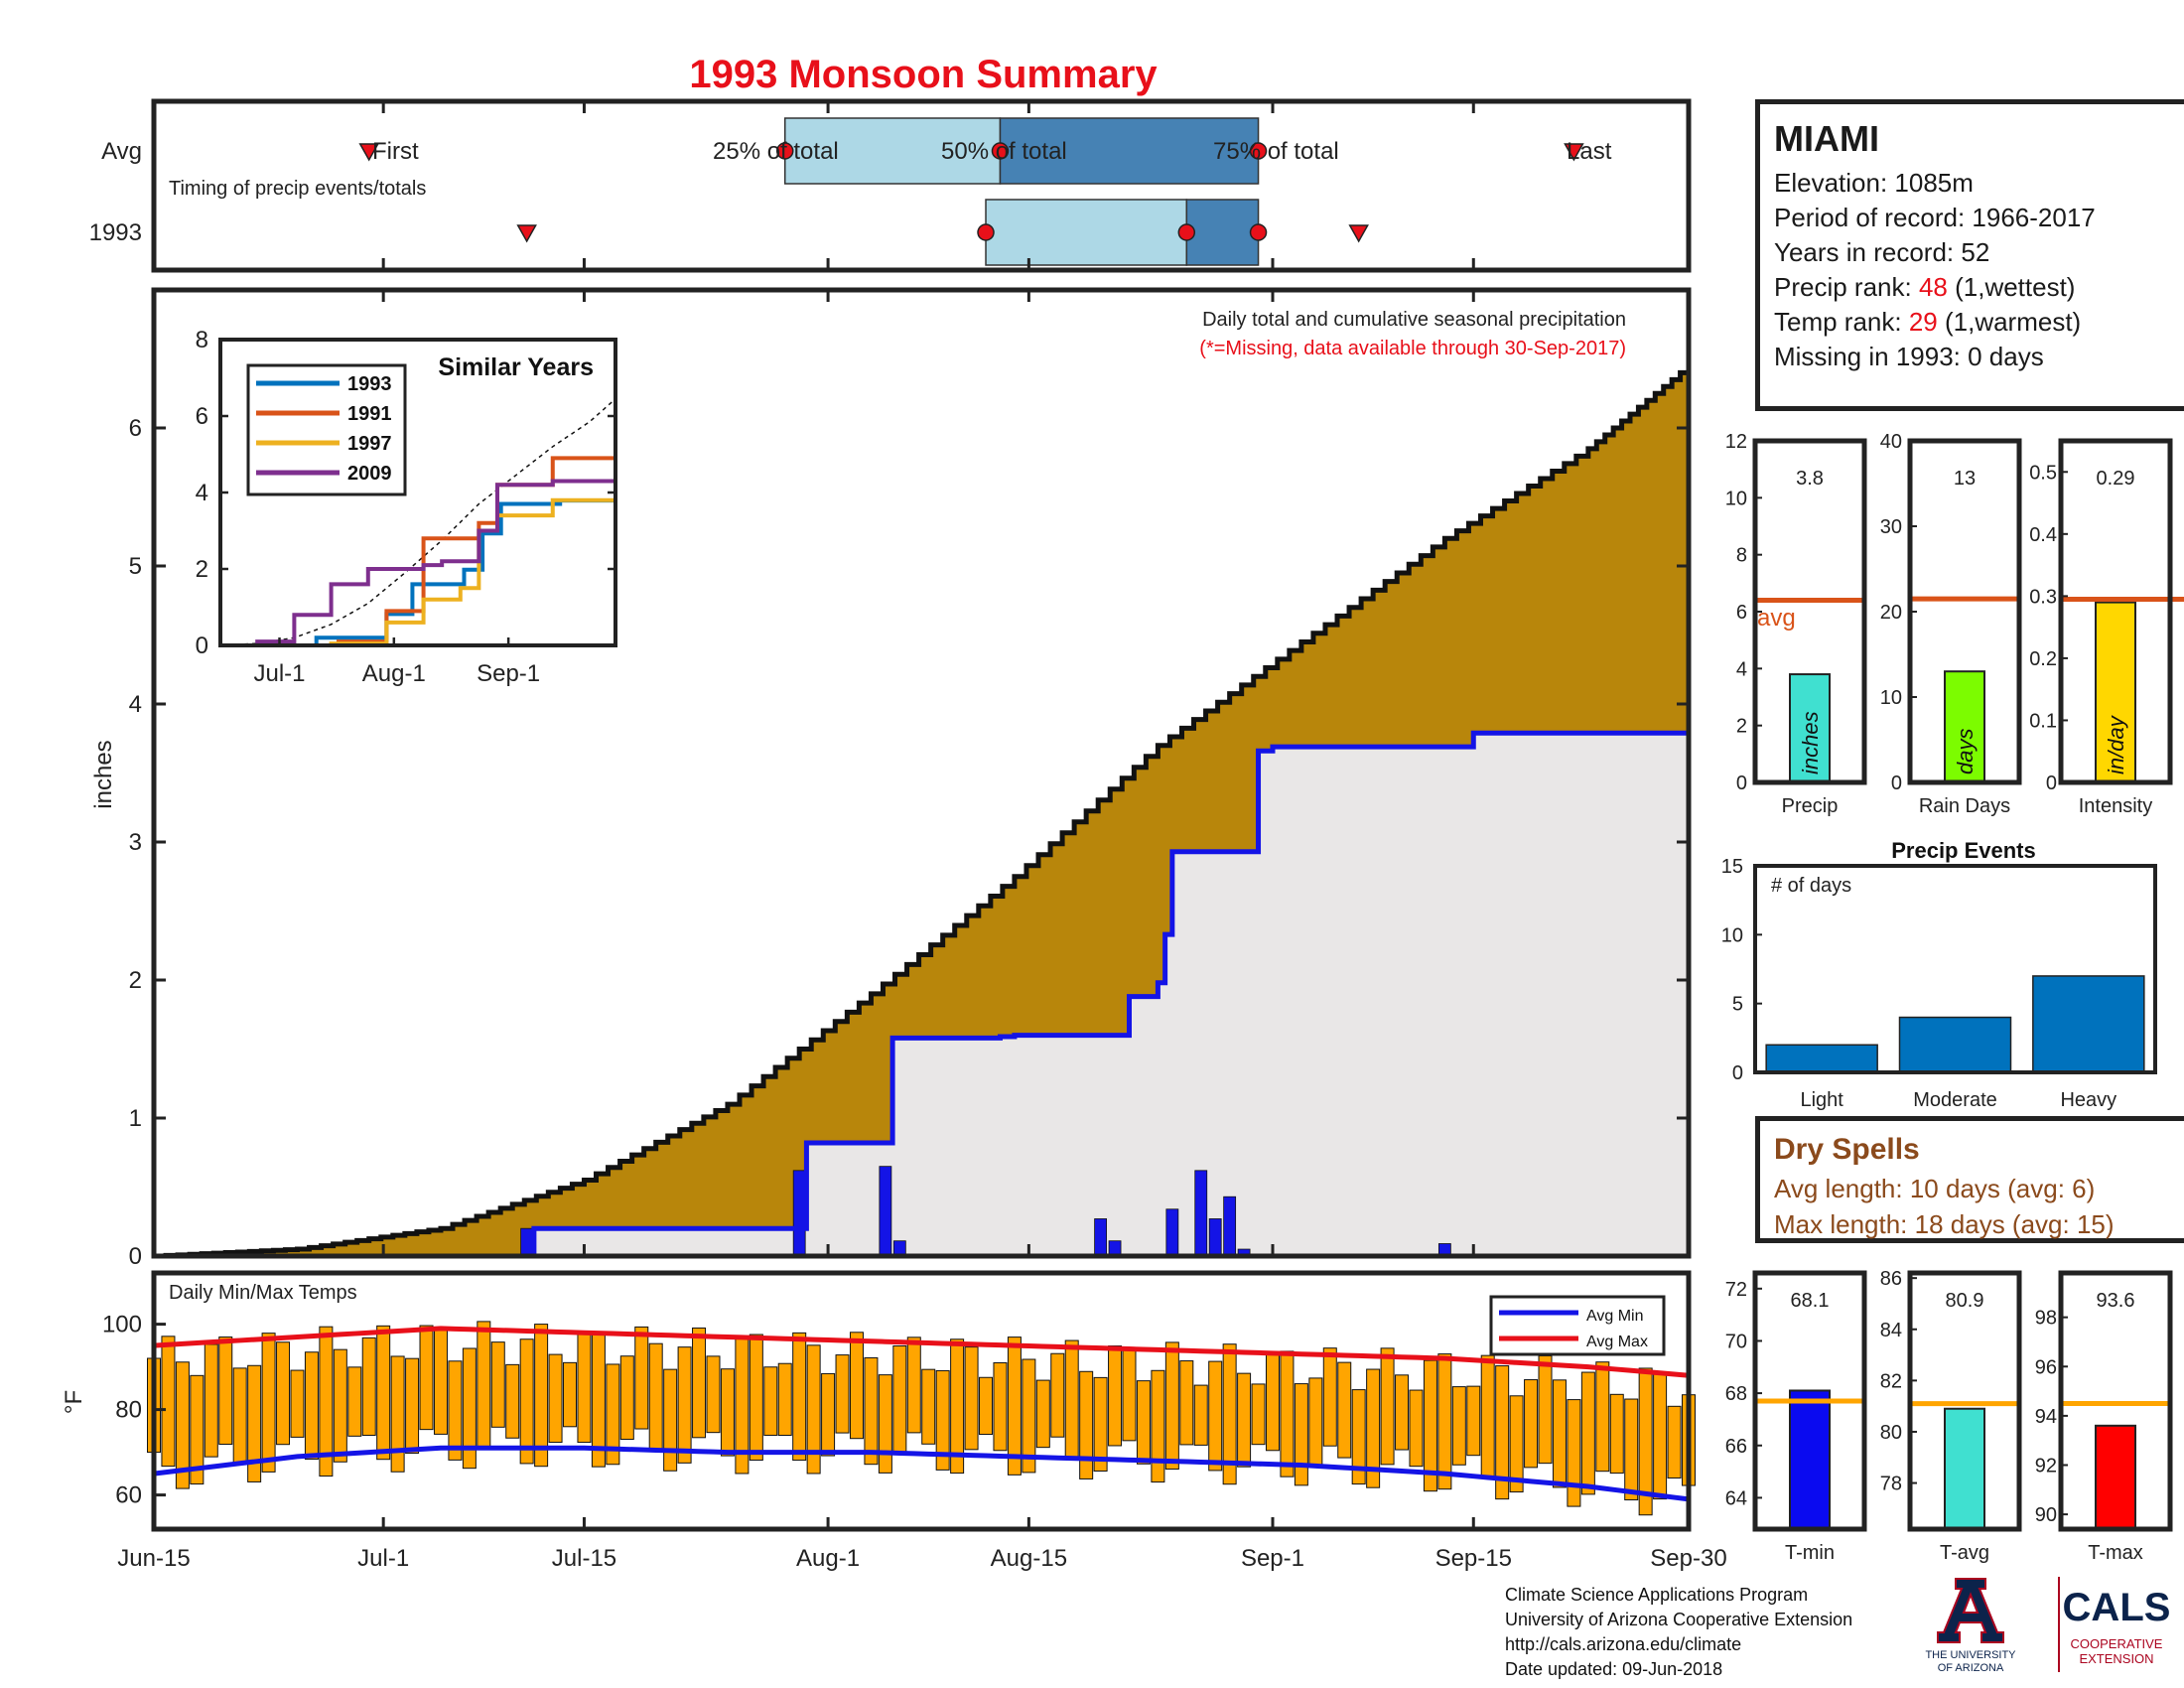  What do you see at coordinates (1736, 442) in the screenshot?
I see `summary-ytick-0: 12` at bounding box center [1736, 442].